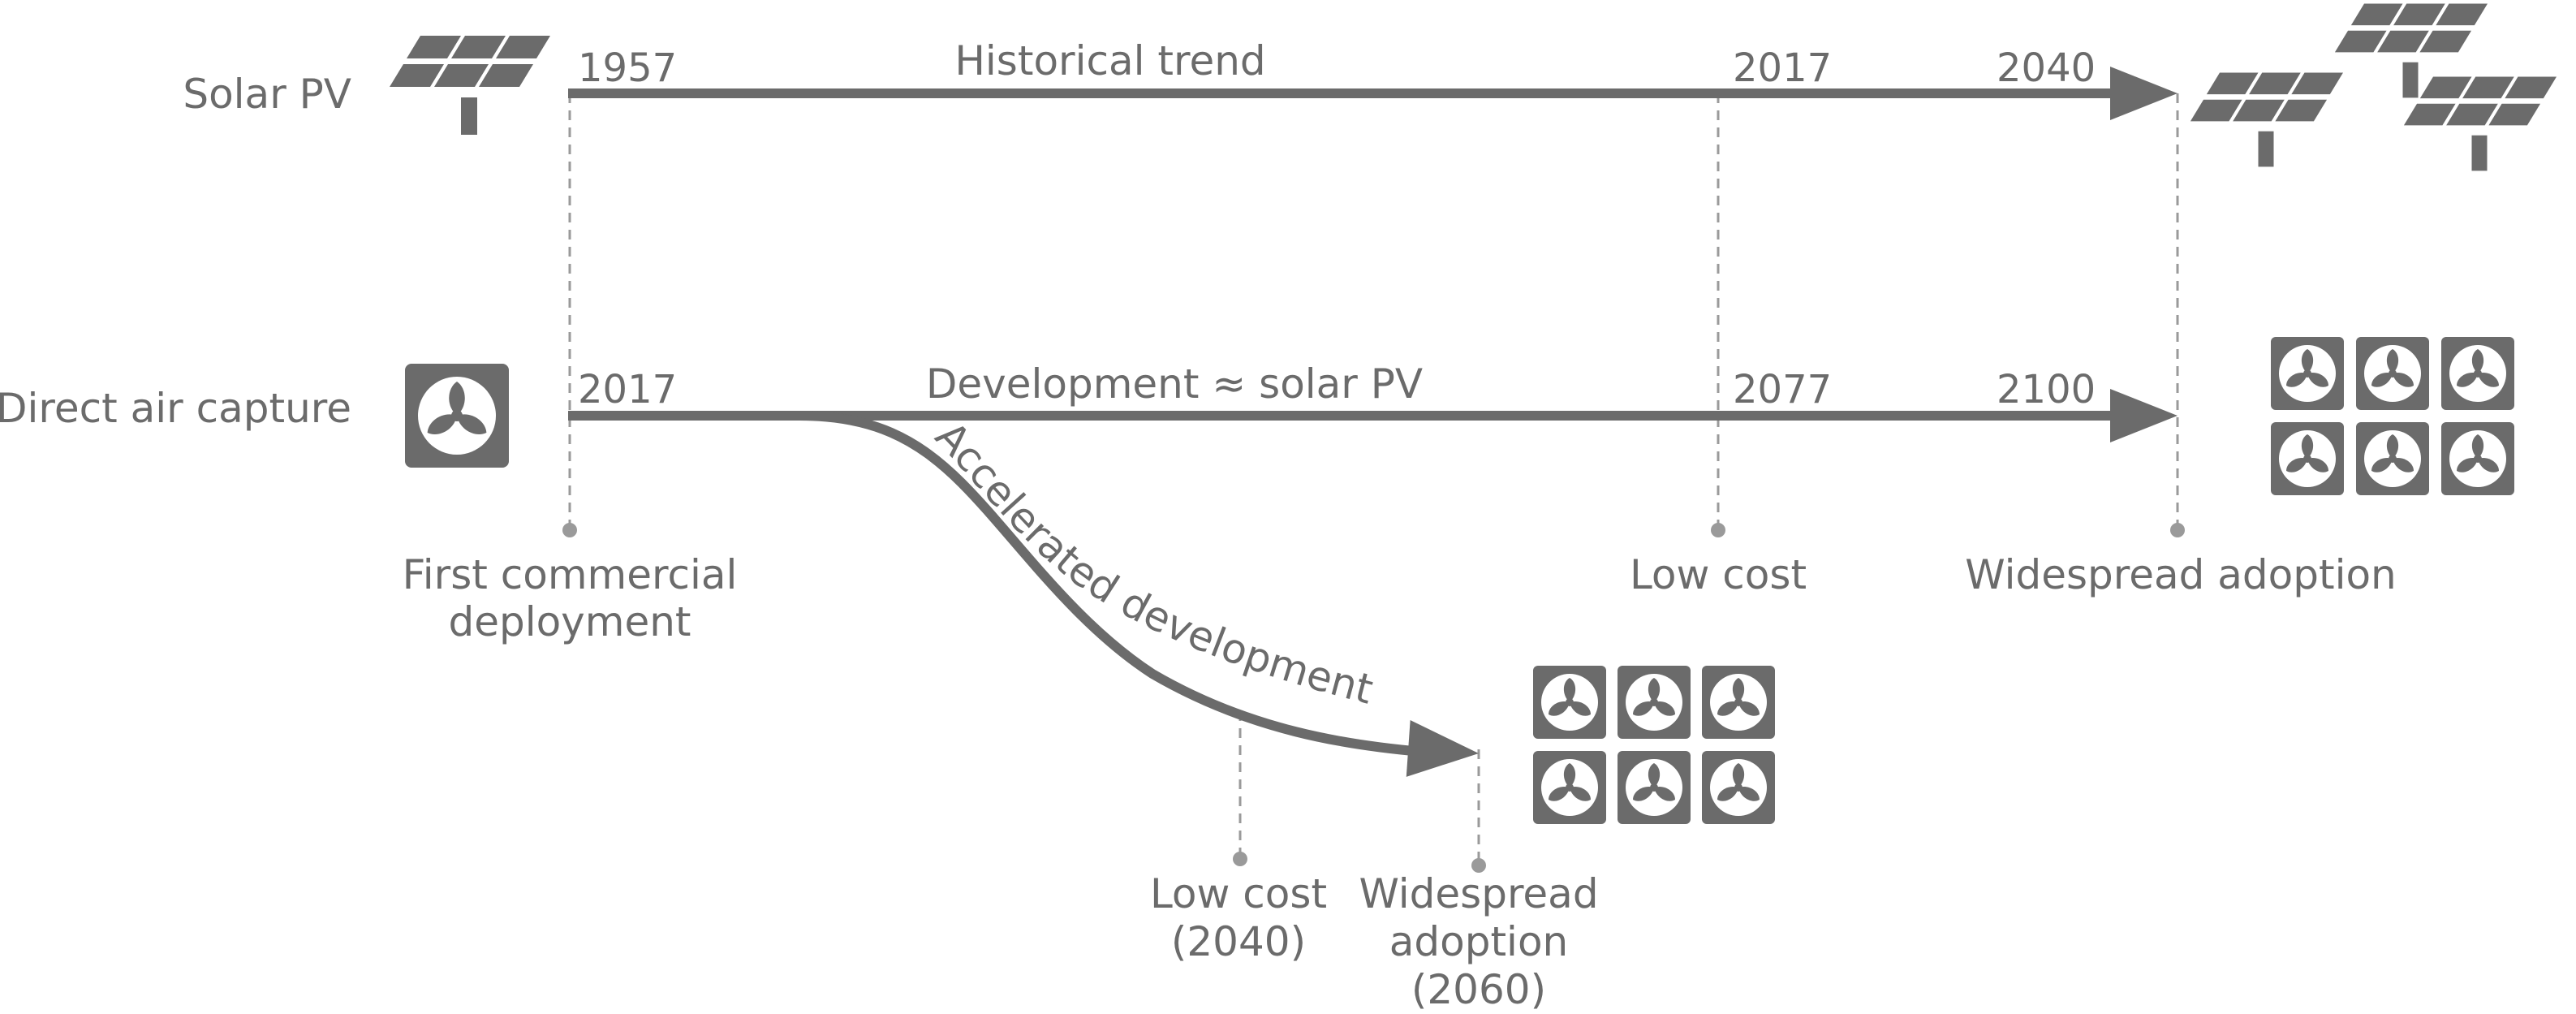 The image size is (2576, 1014). Describe the element at coordinates (570, 621) in the screenshot. I see `milestone-first-line2: deployment` at that location.